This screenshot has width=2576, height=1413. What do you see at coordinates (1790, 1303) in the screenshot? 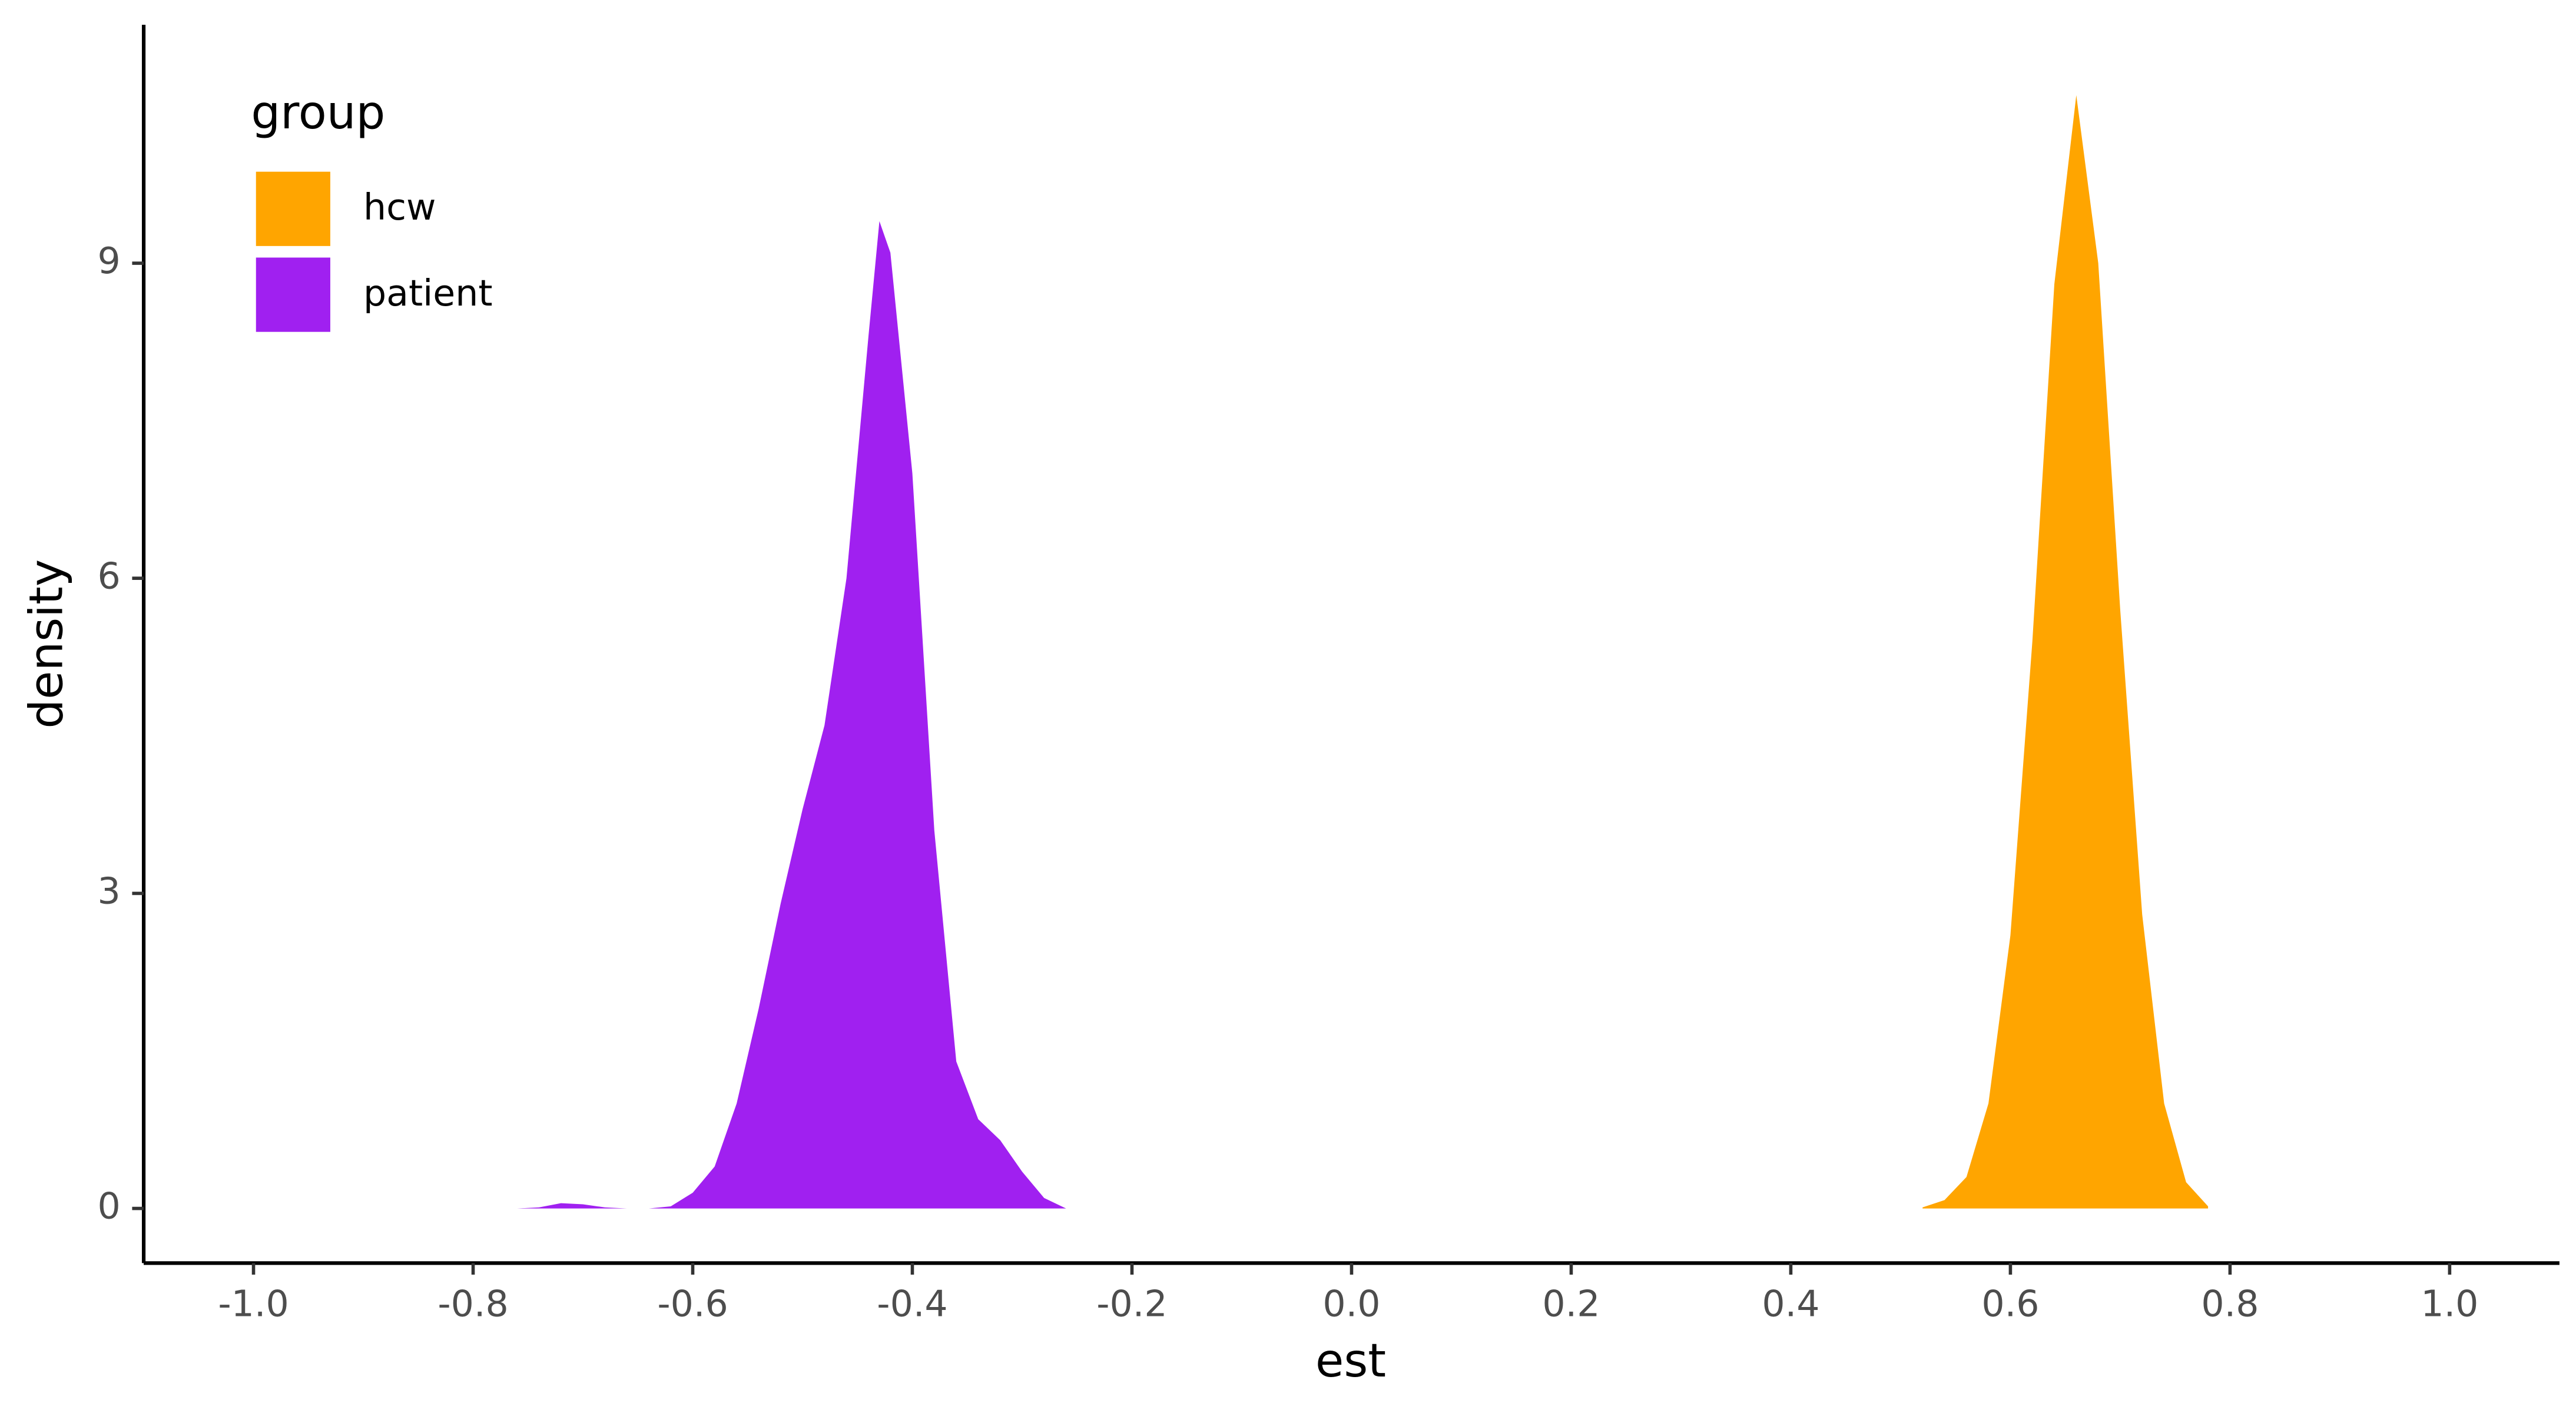
I see `x-tick-label: 0.4` at bounding box center [1790, 1303].